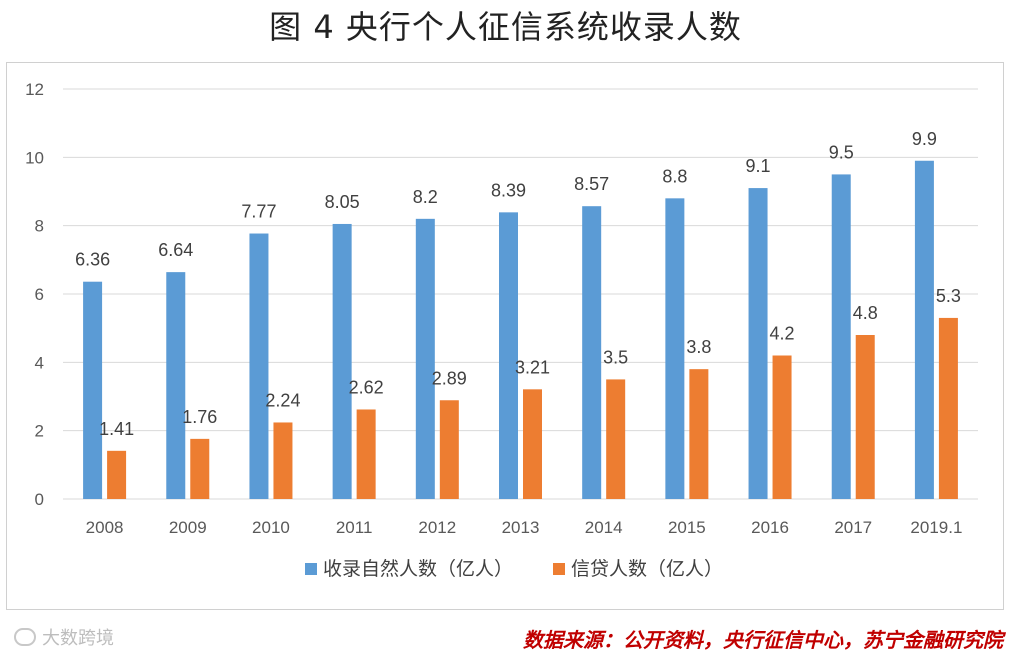  I want to click on data-label-series2: 3.8, so click(698, 347).